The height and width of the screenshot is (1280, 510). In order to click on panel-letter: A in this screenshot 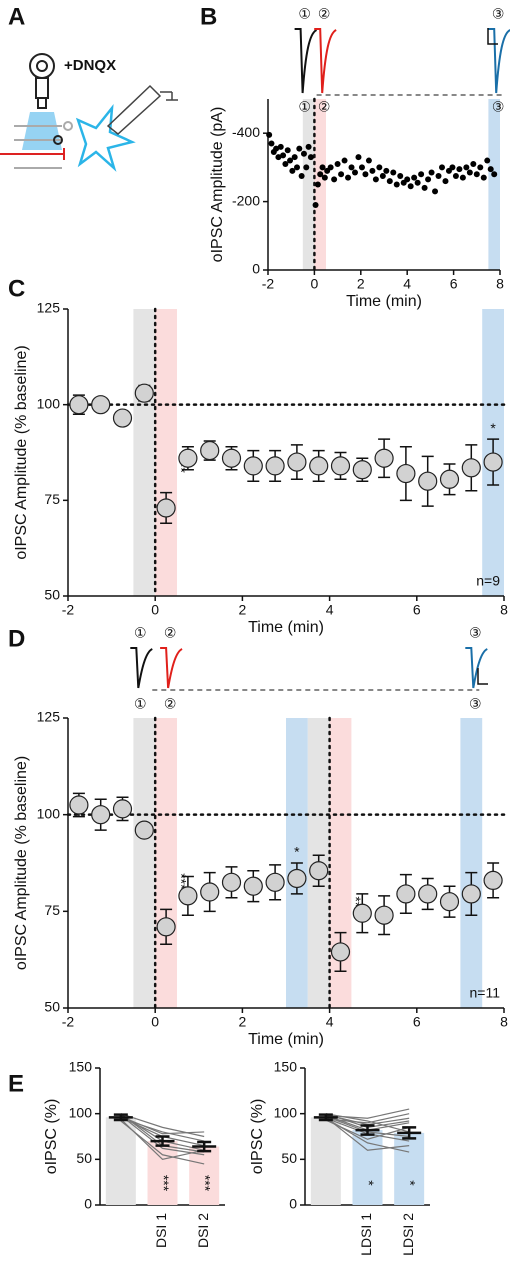, I will do `click(16, 16)`.